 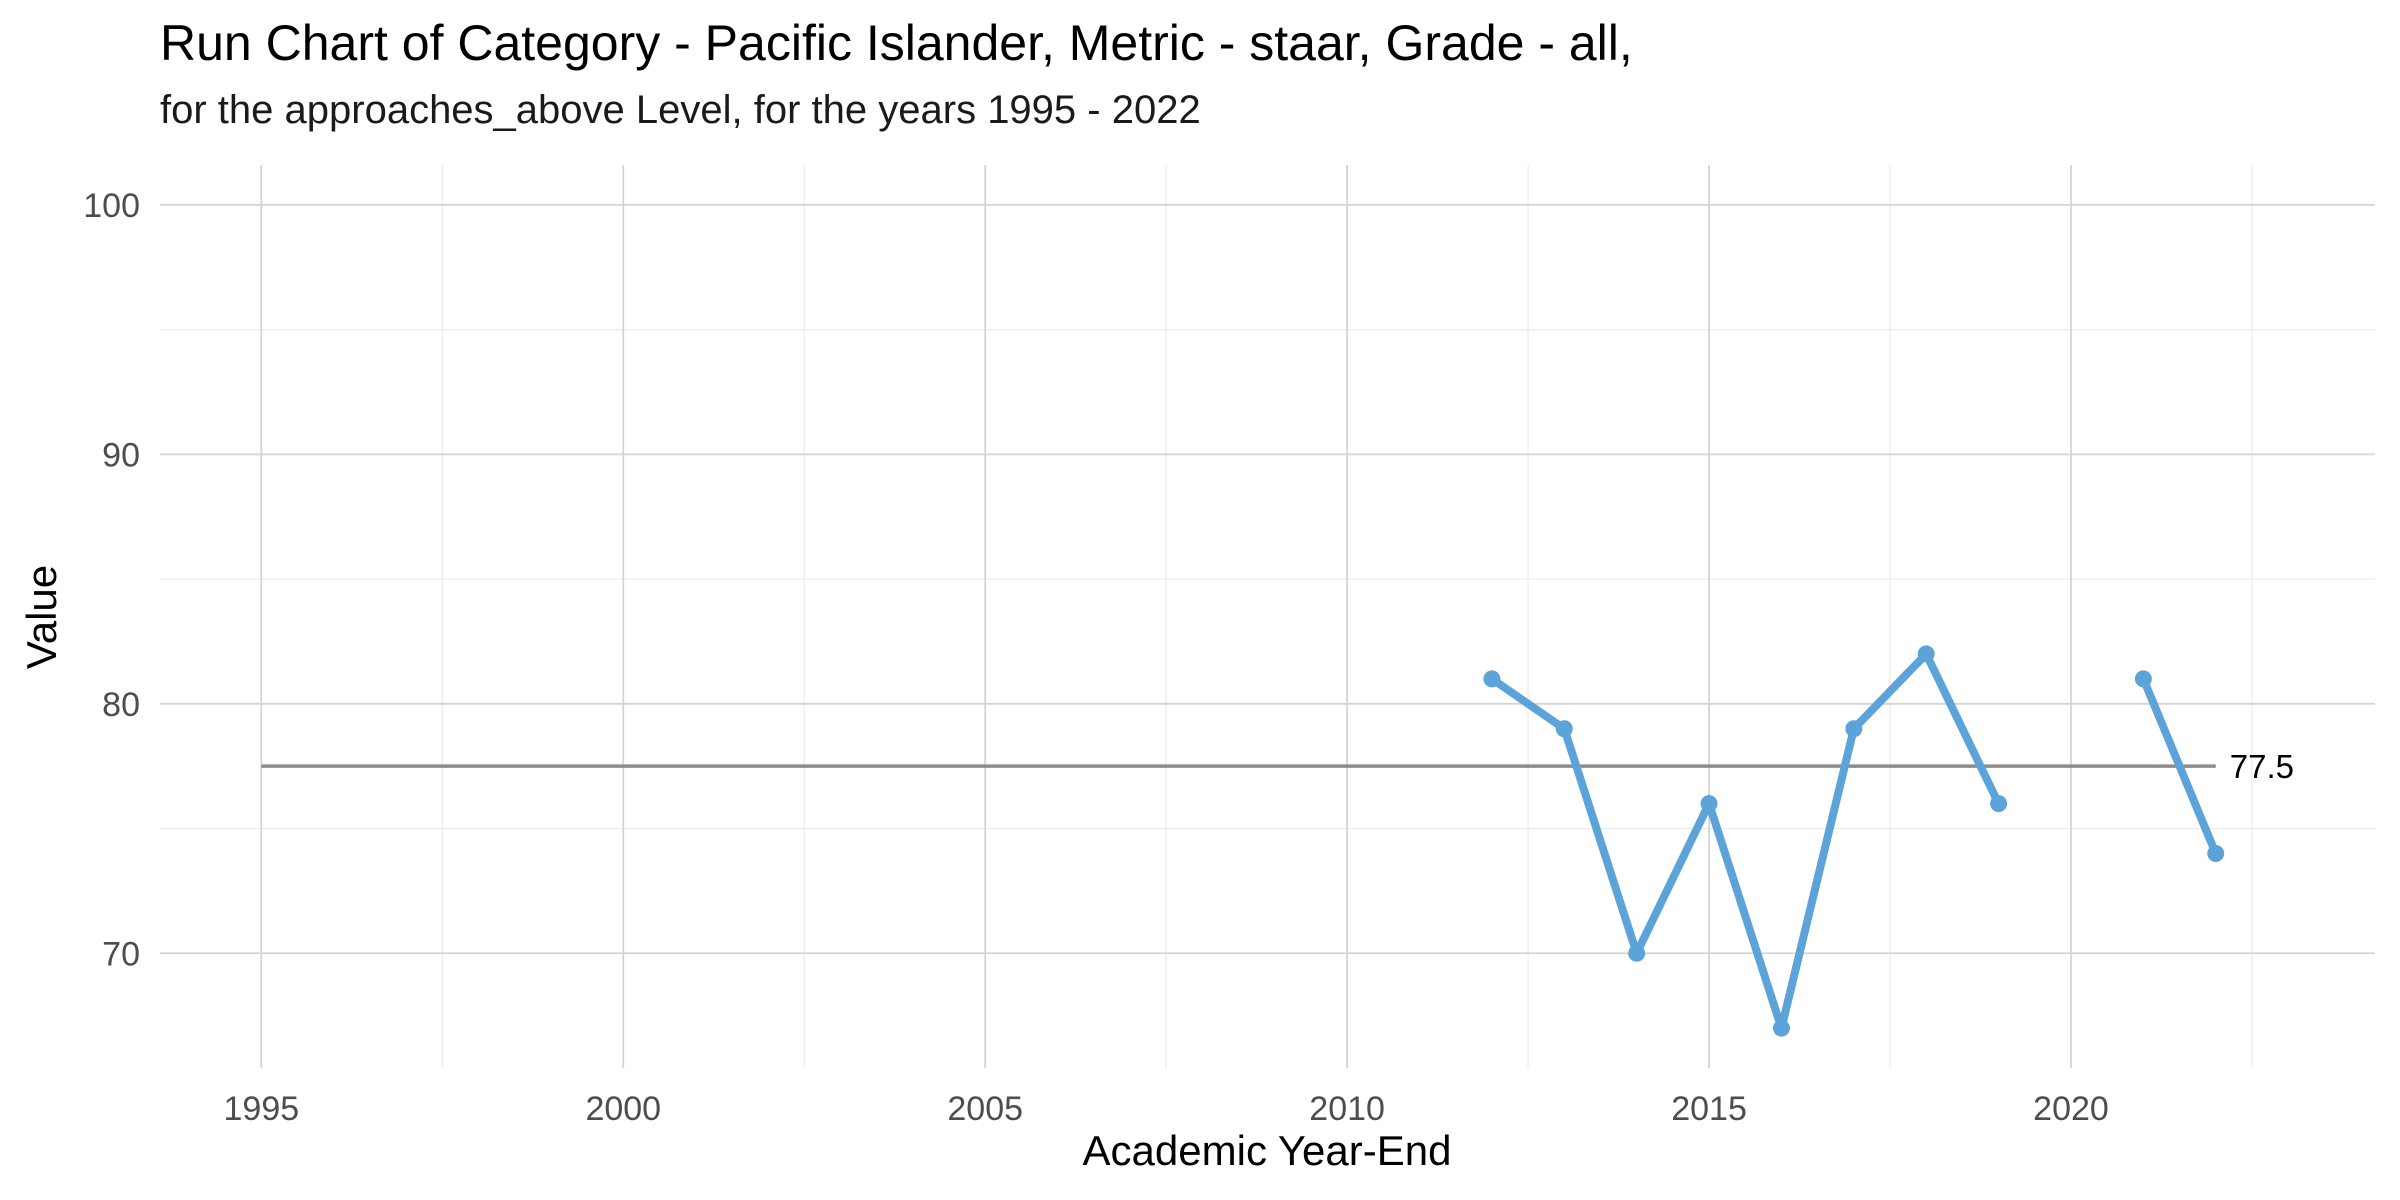 What do you see at coordinates (2071, 1109) in the screenshot?
I see `x-tick-label: 2020` at bounding box center [2071, 1109].